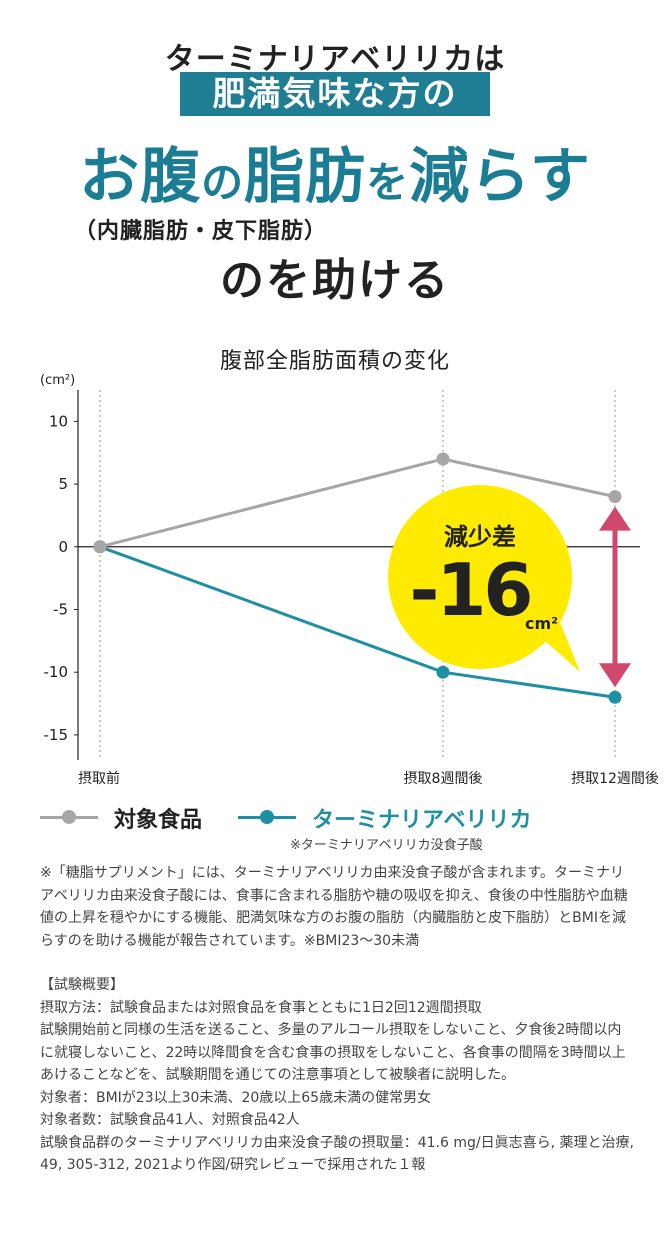  What do you see at coordinates (305, 177) in the screenshot?
I see `headline-main-word2: 脂肪` at bounding box center [305, 177].